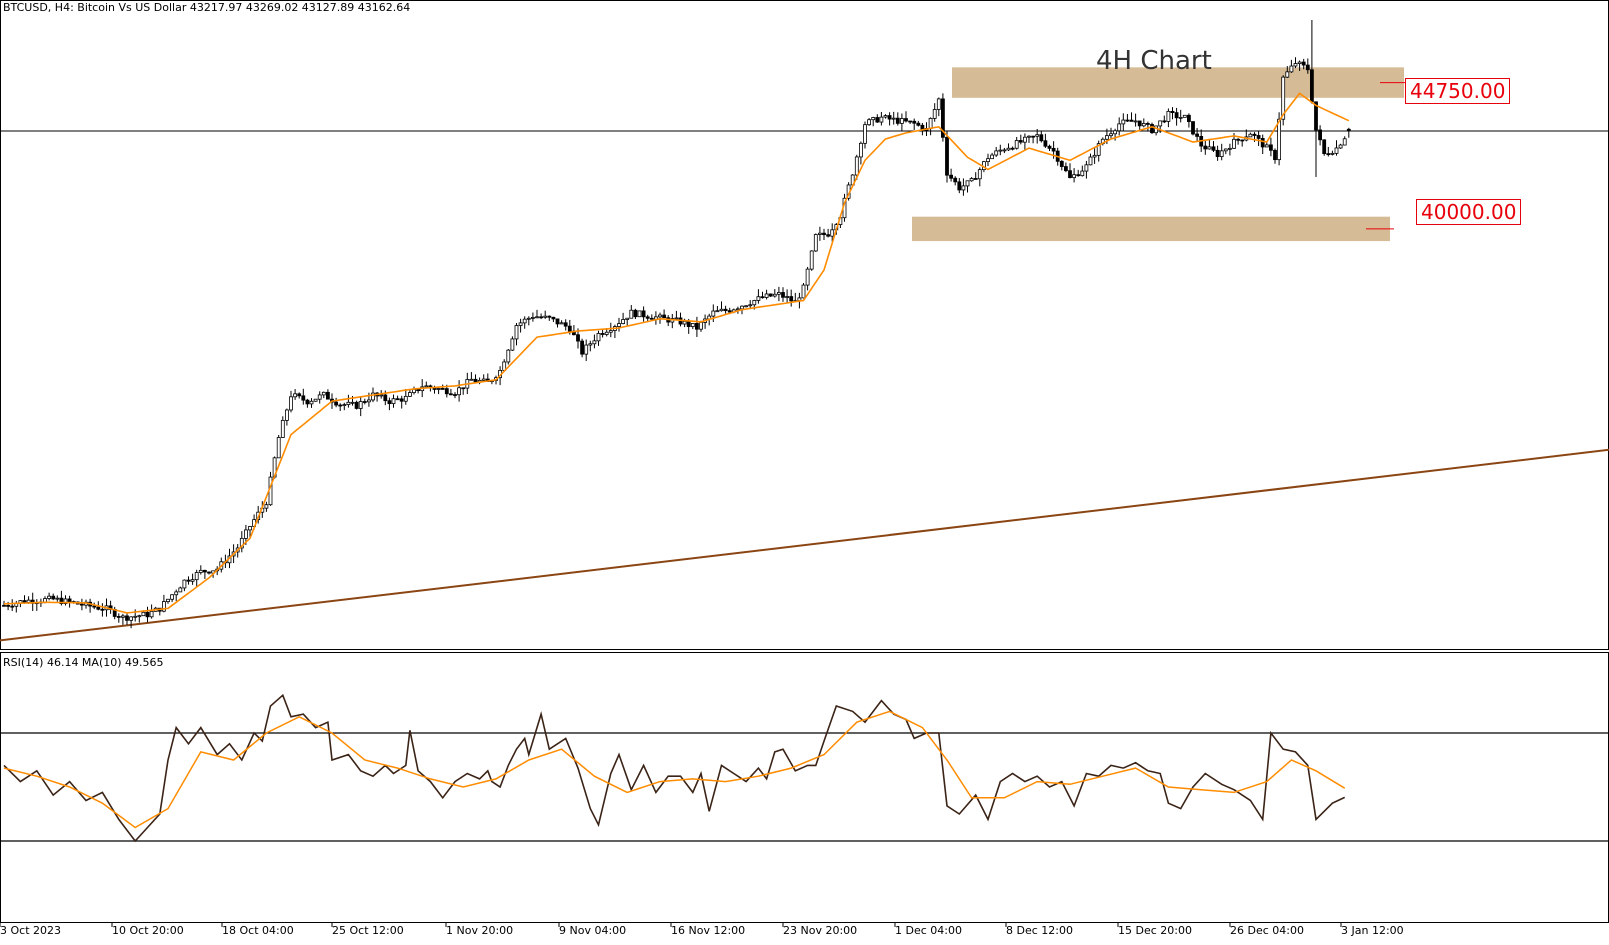 The width and height of the screenshot is (1609, 945). I want to click on x-tick-label: 25 Oct 12:00, so click(368, 930).